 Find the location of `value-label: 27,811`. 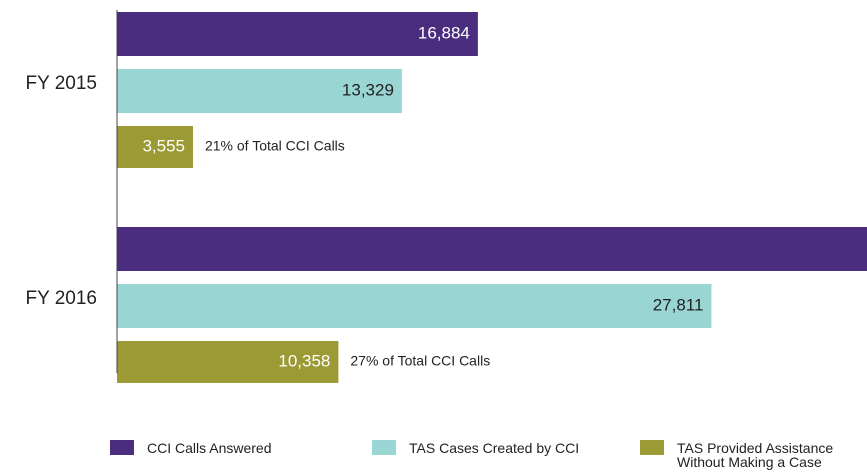

value-label: 27,811 is located at coordinates (678, 304).